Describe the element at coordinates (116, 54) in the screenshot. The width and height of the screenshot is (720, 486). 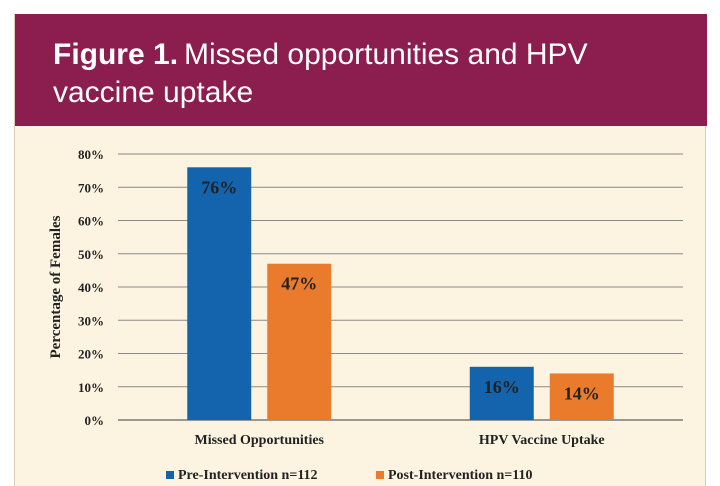
I see `figure-label: Figure 1.` at that location.